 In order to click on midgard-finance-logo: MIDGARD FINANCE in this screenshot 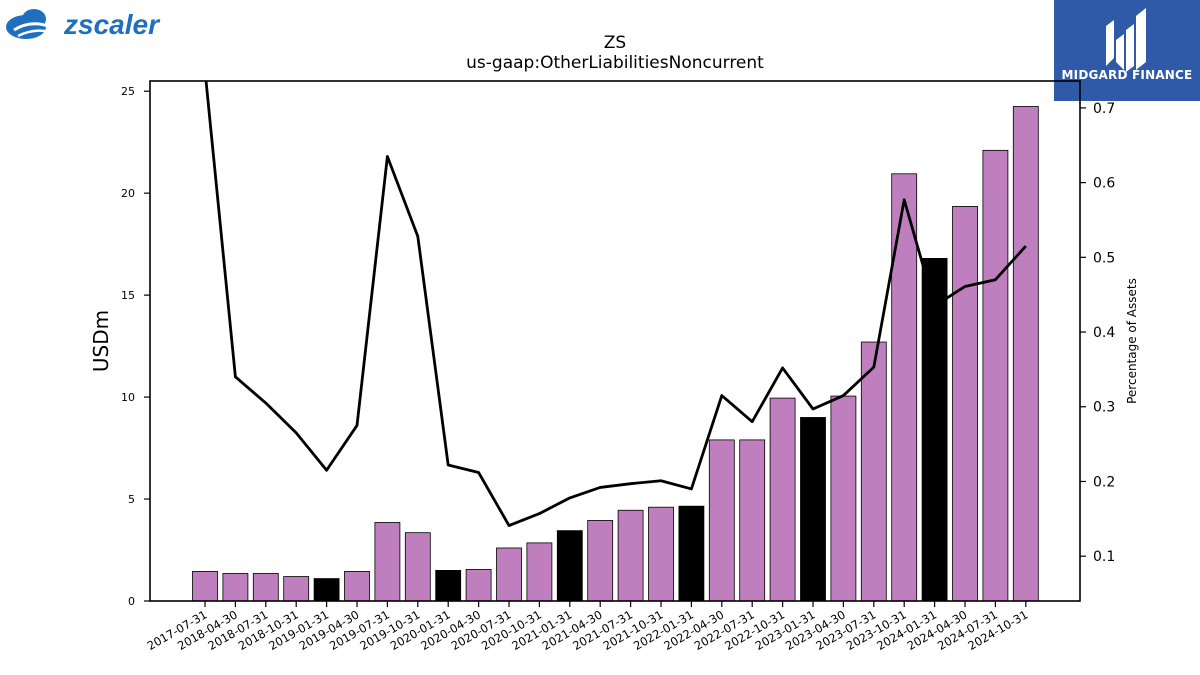, I will do `click(1127, 50)`.